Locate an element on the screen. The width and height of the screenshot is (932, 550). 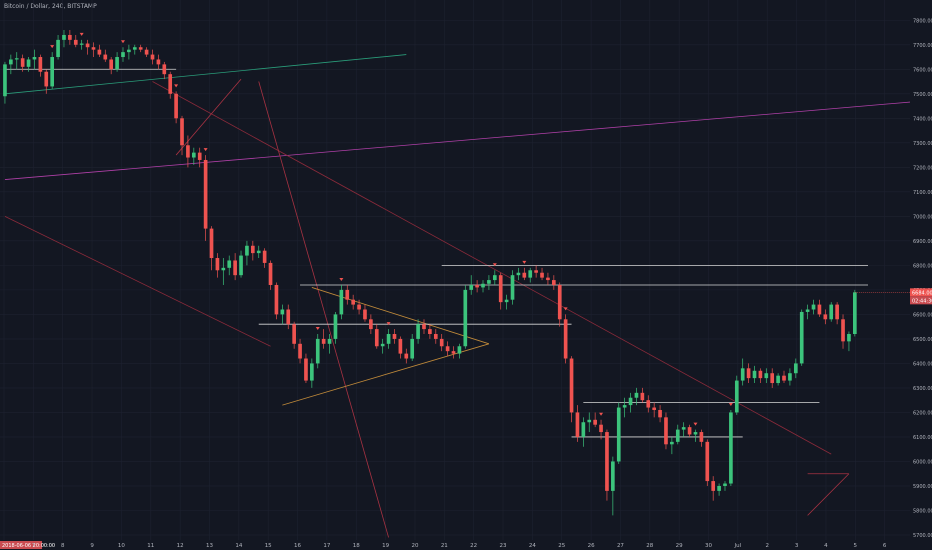
countdown-label: 02:44:30 is located at coordinates (922, 301).